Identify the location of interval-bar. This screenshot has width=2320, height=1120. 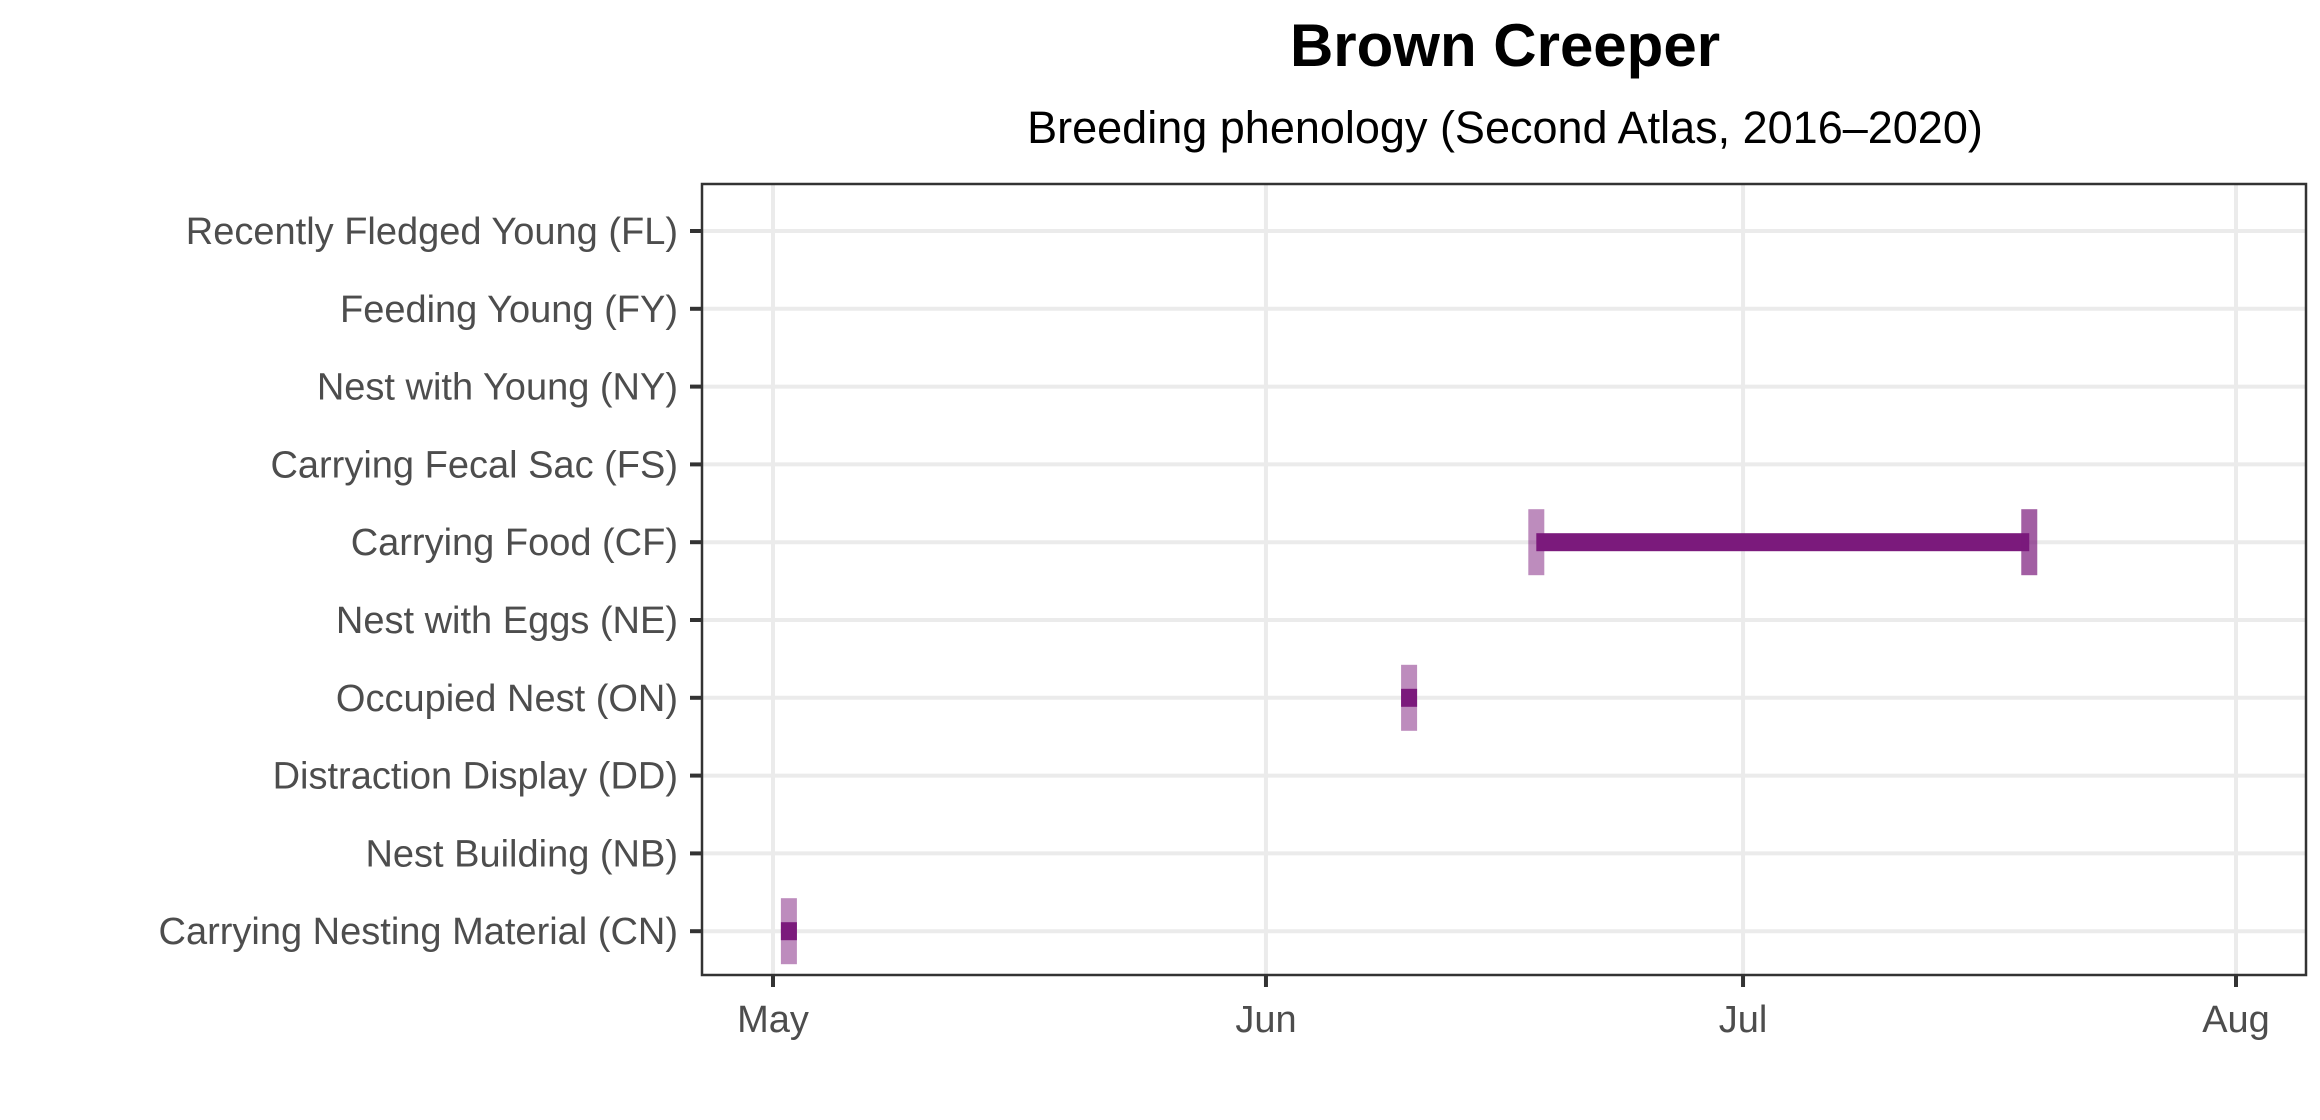
(1783, 542).